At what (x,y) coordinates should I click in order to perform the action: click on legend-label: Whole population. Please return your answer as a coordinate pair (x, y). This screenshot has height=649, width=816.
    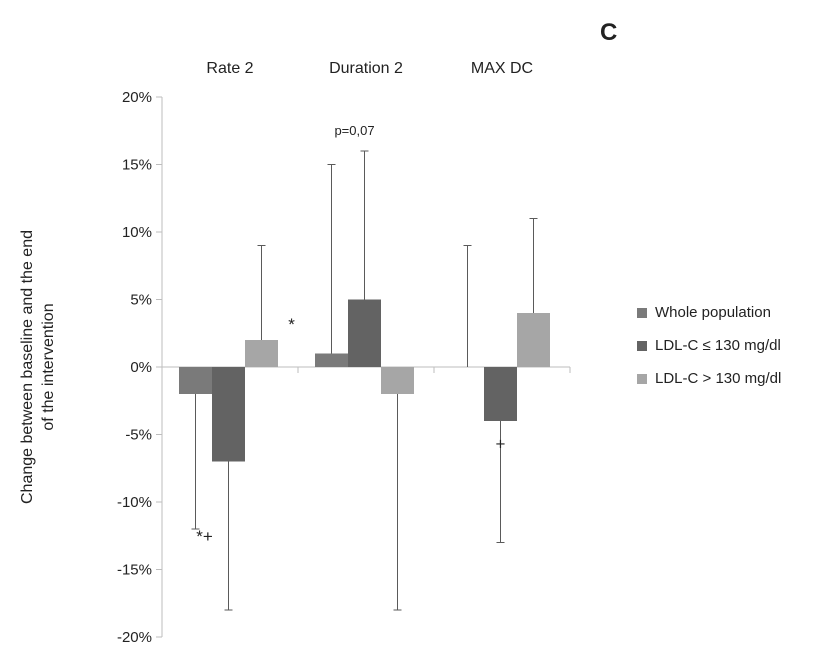
    Looking at the image, I should click on (713, 312).